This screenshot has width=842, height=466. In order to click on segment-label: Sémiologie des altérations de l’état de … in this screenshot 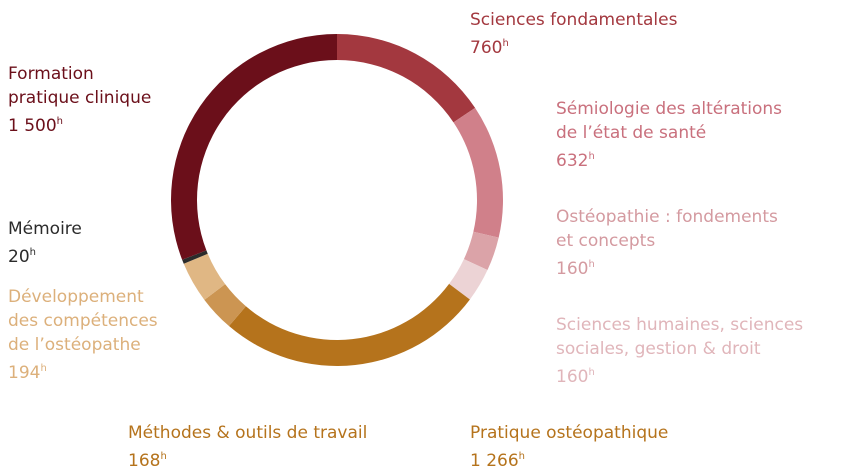, I will do `click(669, 135)`.